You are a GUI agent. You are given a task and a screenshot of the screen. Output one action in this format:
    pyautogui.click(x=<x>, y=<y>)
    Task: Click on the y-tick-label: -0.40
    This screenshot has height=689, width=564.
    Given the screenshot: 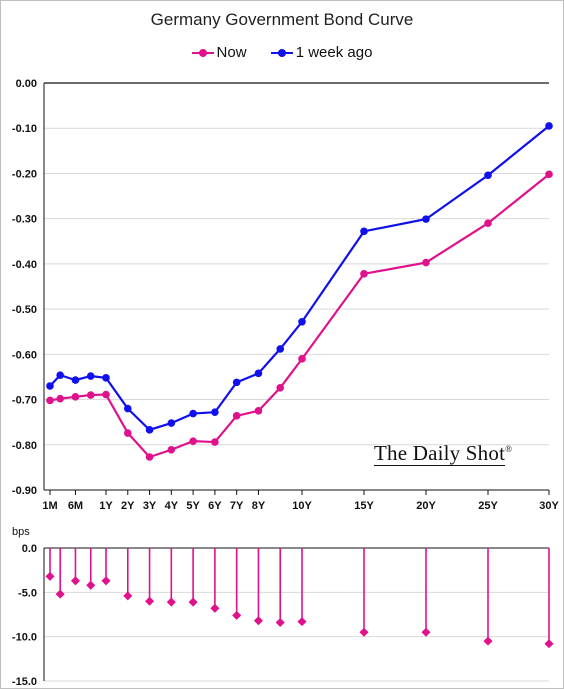 What is the action you would take?
    pyautogui.click(x=24, y=265)
    